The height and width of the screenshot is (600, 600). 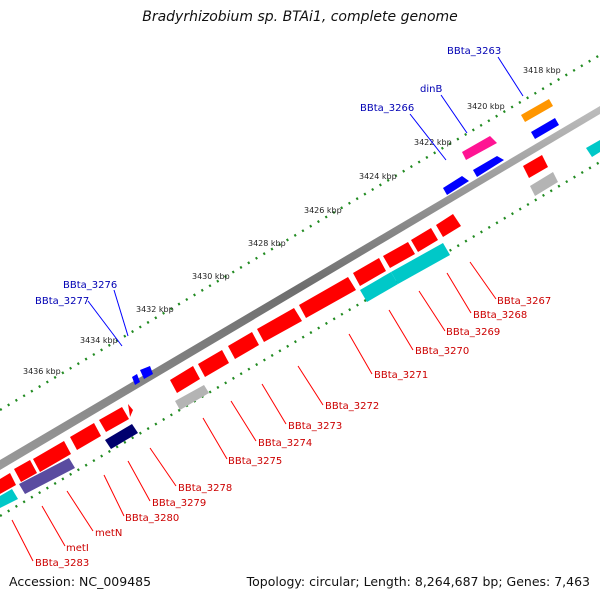 I want to click on gene-label: BBta_3275, so click(x=255, y=461).